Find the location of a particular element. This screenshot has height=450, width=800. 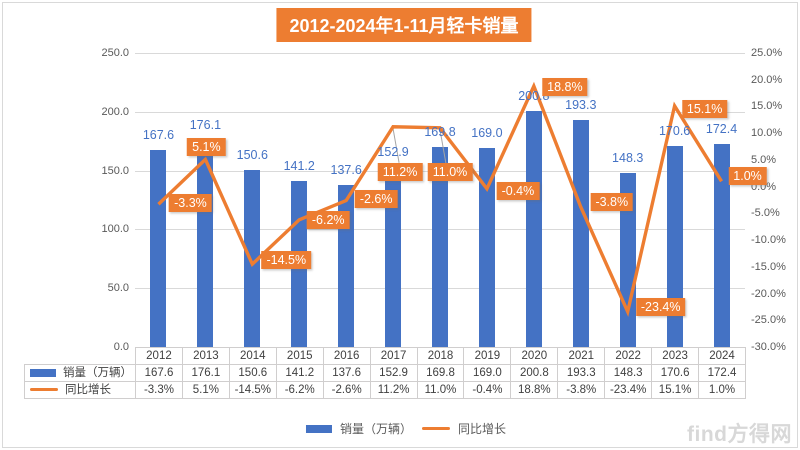

growth-cell: 1.0% is located at coordinates (722, 390).